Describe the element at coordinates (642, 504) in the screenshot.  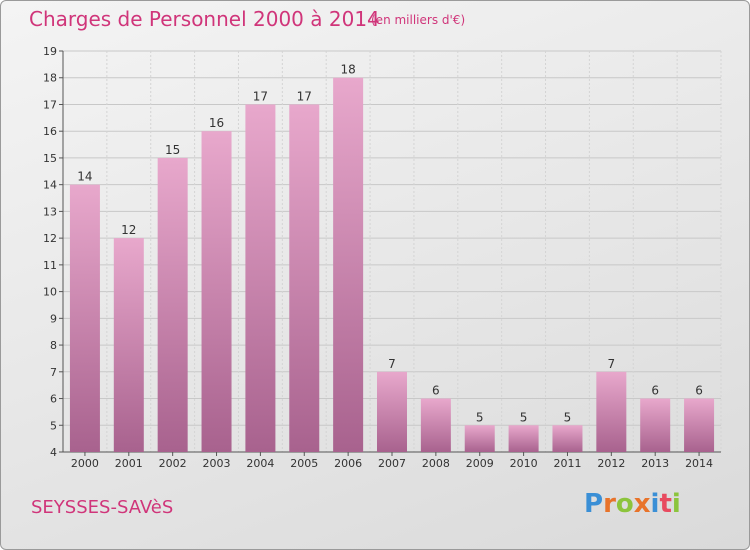
I see `logo-letter: x` at that location.